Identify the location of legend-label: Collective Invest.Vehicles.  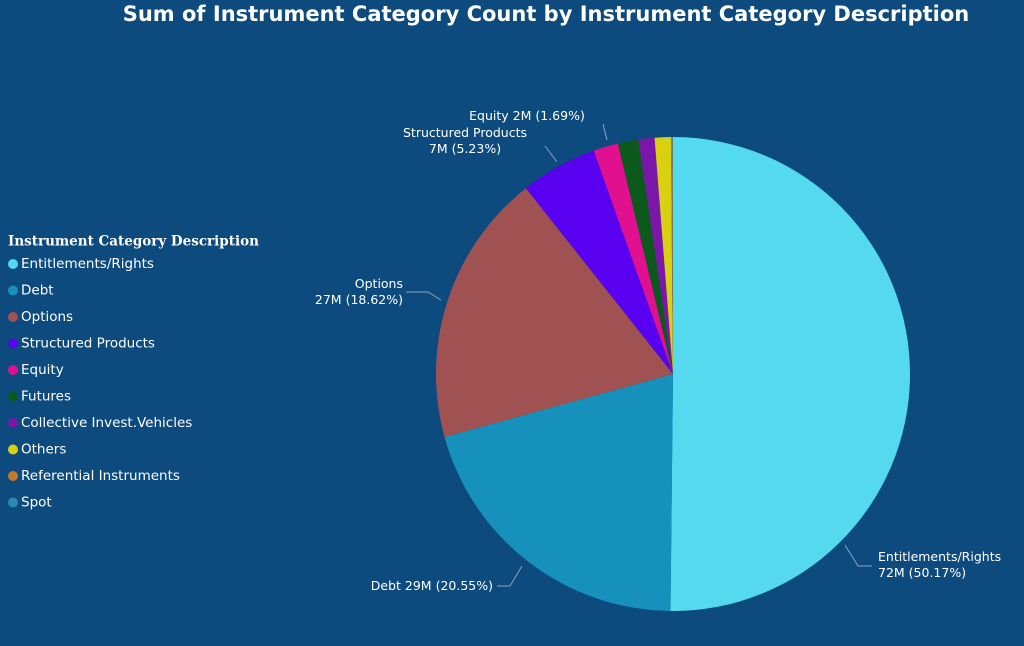
(106, 423).